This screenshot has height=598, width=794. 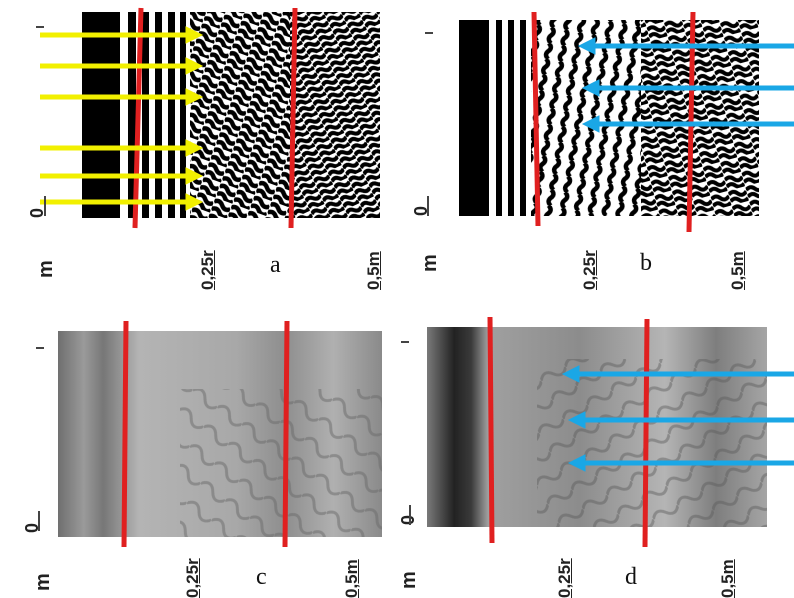 What do you see at coordinates (261, 577) in the screenshot?
I see `panel-letter: c` at bounding box center [261, 577].